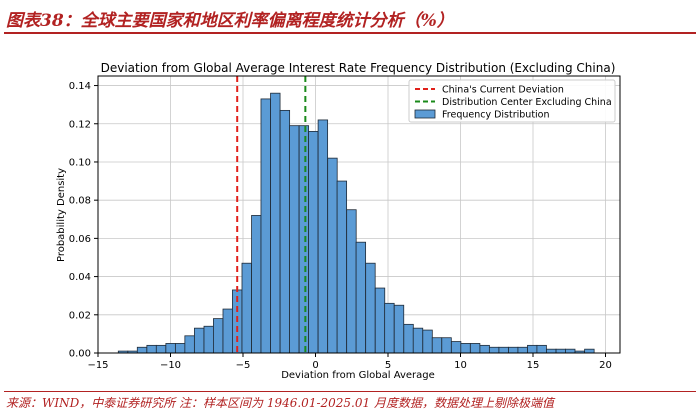 This screenshot has height=412, width=700. Describe the element at coordinates (605, 365) in the screenshot. I see `x-tick-label: 20` at that location.